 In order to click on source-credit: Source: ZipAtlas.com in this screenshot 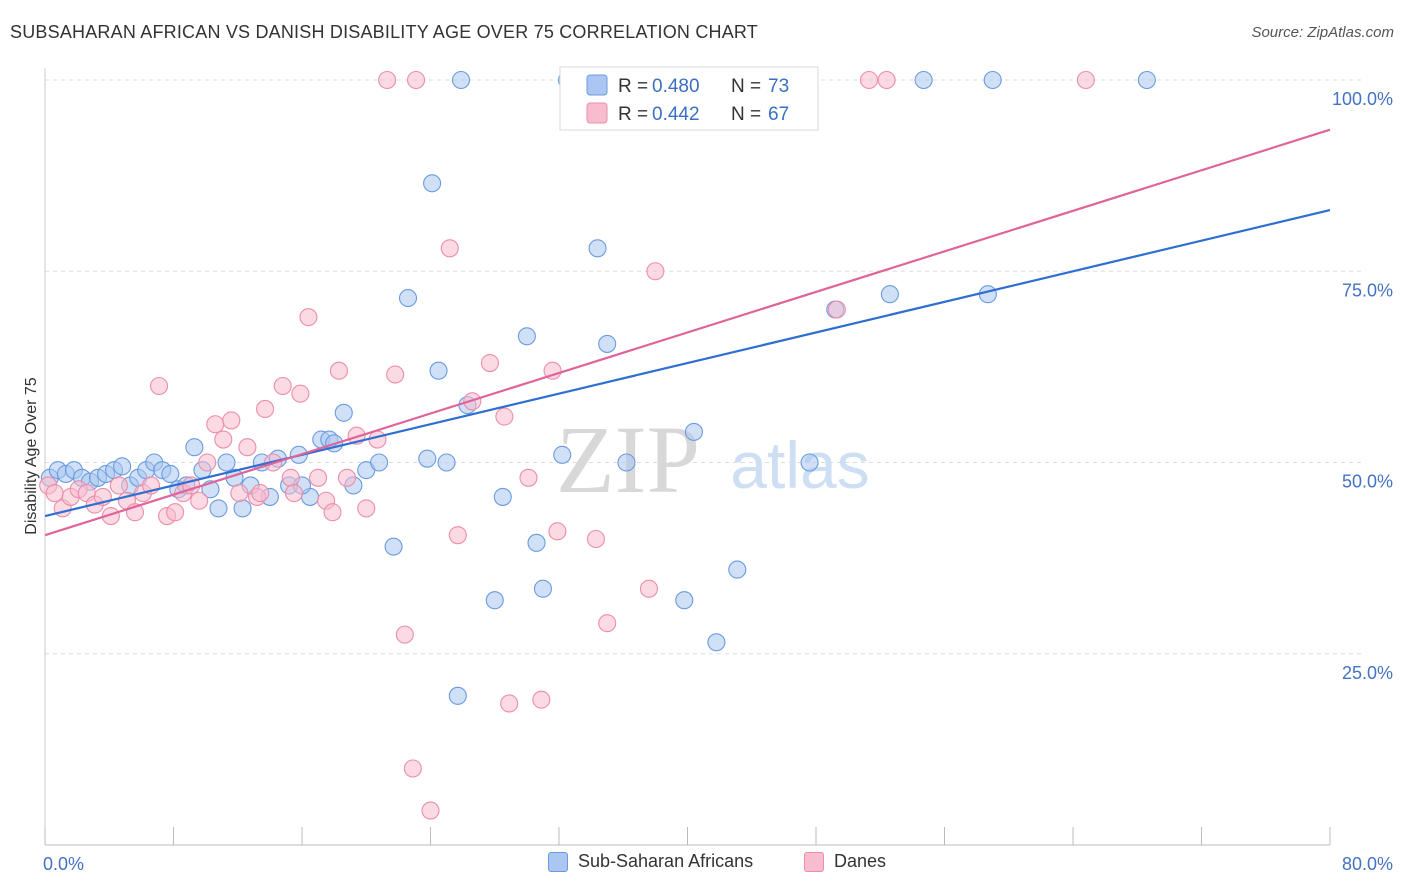, I will do `click(1322, 32)`.